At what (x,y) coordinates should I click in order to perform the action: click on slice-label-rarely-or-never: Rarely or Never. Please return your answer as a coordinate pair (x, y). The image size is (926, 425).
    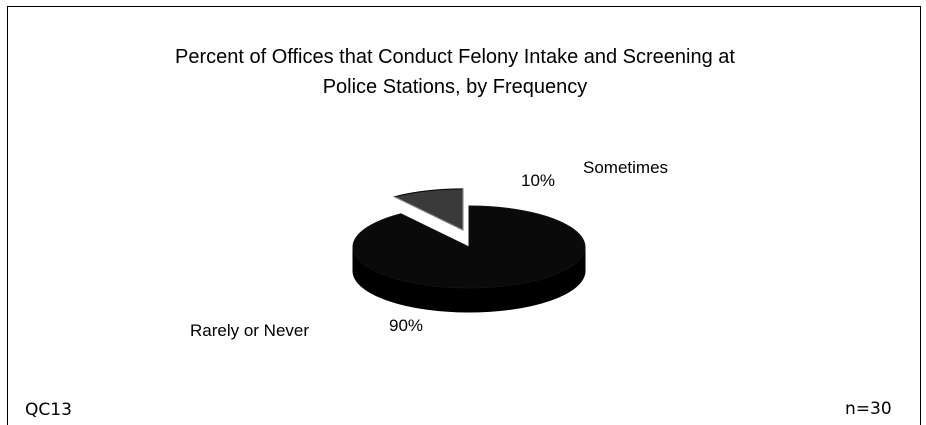
    Looking at the image, I should click on (250, 330).